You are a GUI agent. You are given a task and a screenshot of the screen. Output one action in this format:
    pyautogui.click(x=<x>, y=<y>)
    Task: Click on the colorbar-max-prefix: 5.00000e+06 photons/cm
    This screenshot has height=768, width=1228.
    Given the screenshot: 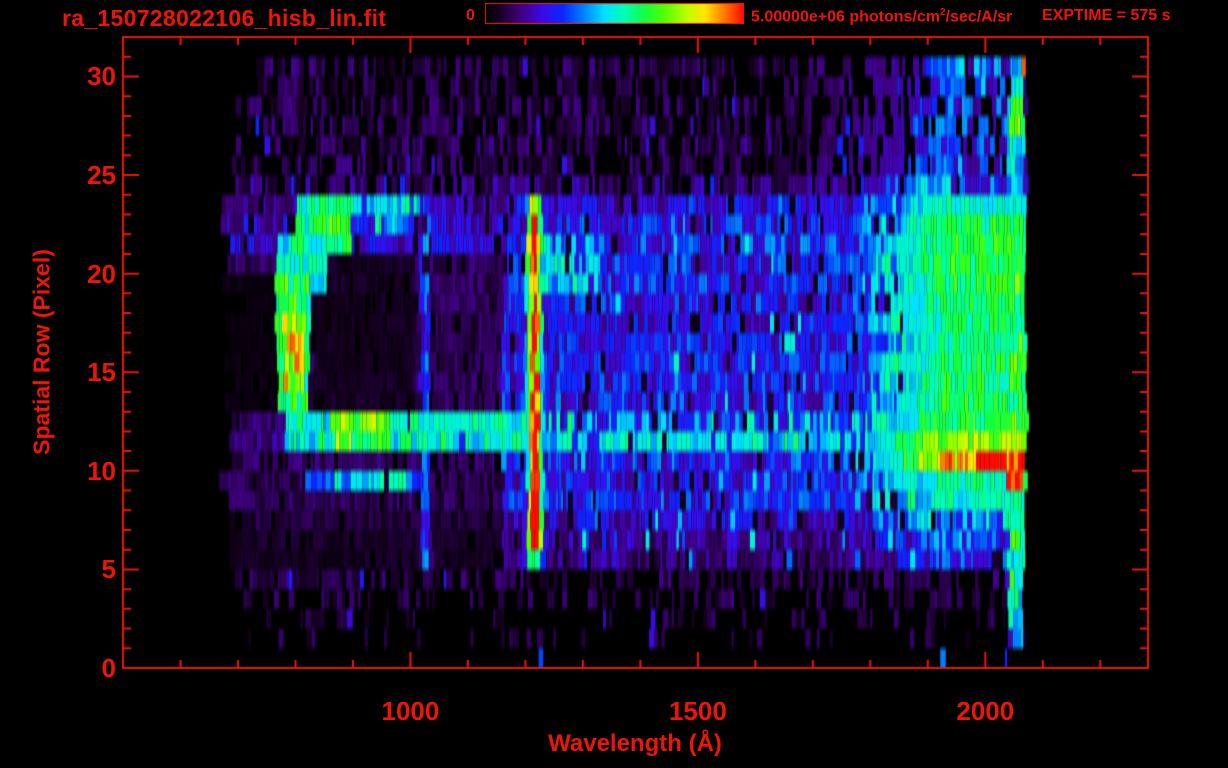 What is the action you would take?
    pyautogui.click(x=845, y=17)
    